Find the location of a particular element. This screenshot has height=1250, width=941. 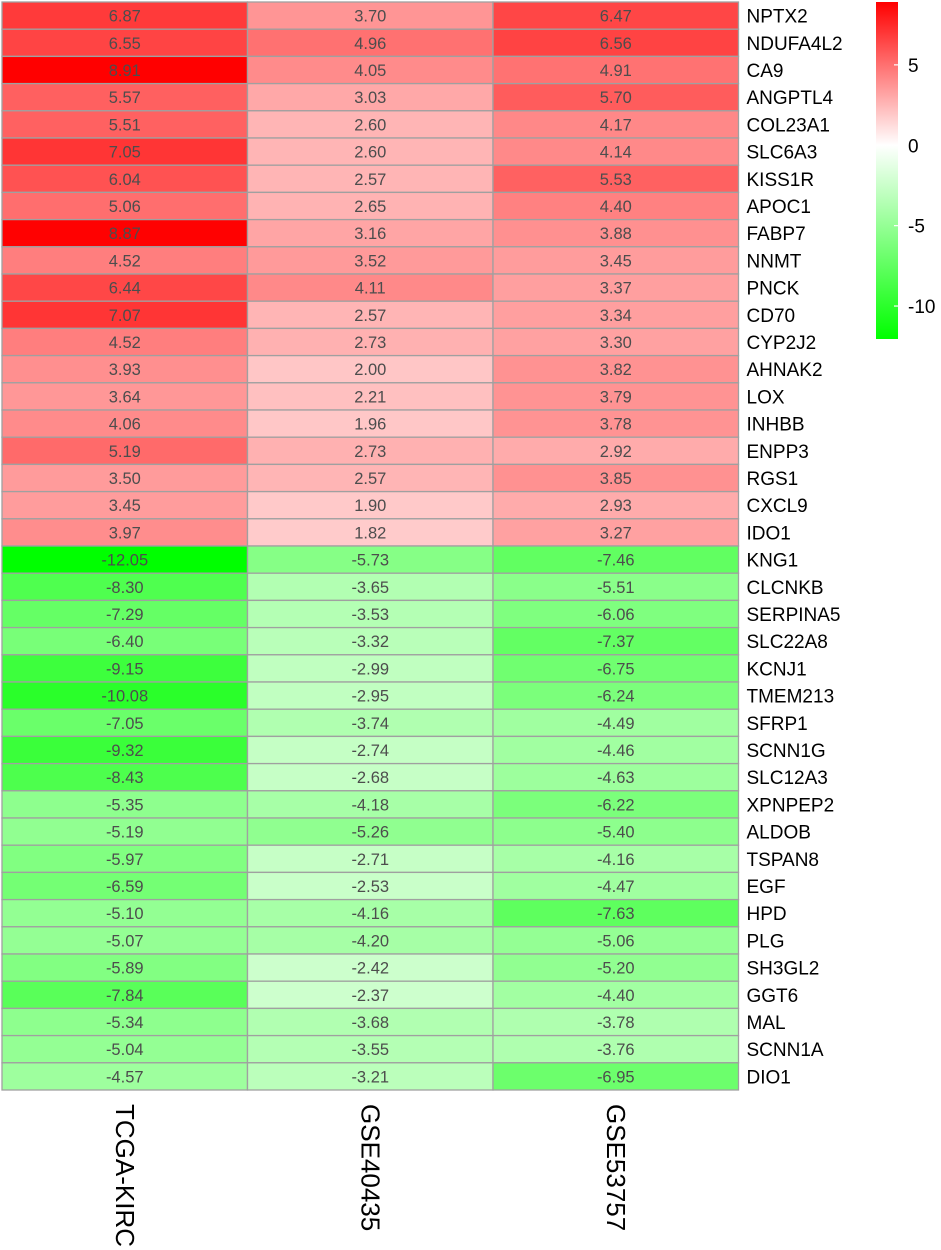

row-label: INHBB is located at coordinates (776, 425).